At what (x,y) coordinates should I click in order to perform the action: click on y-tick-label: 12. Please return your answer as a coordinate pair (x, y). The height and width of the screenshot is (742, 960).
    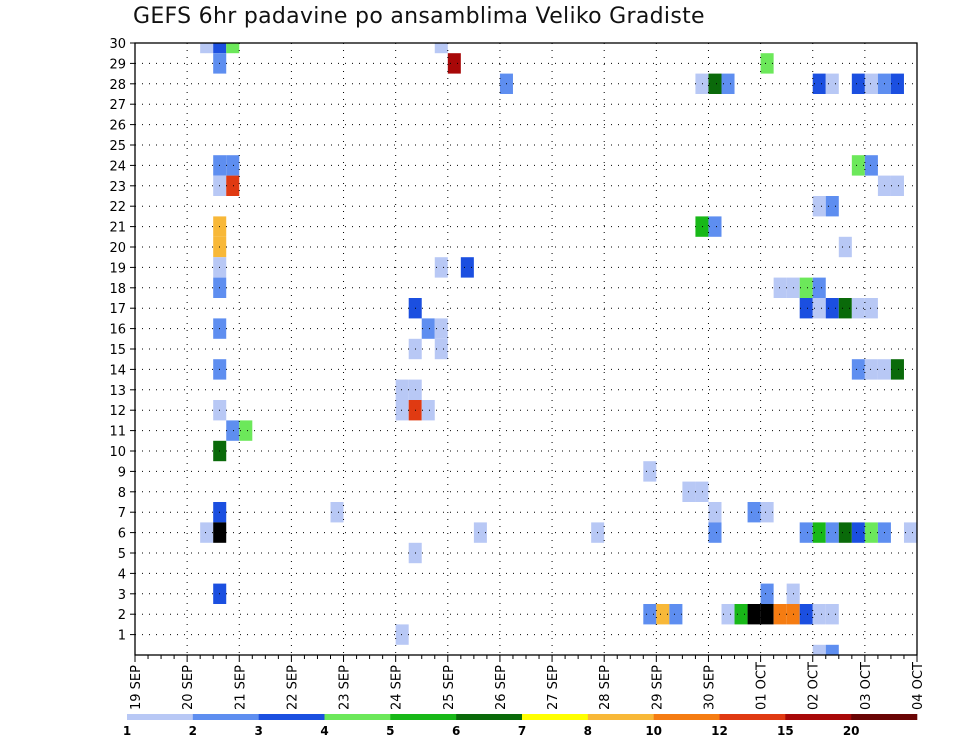
    Looking at the image, I should click on (117, 411).